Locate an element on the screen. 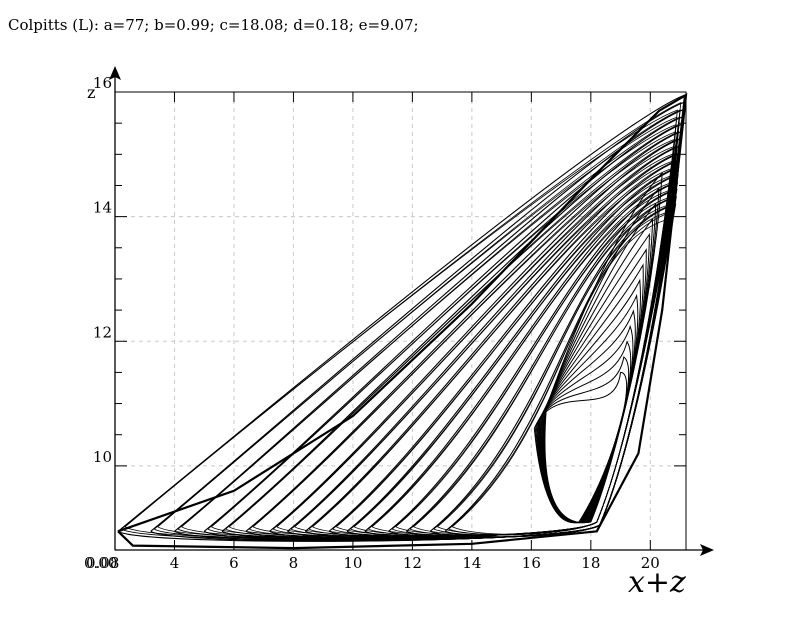  trajectory-strand is located at coordinates (560, 376).